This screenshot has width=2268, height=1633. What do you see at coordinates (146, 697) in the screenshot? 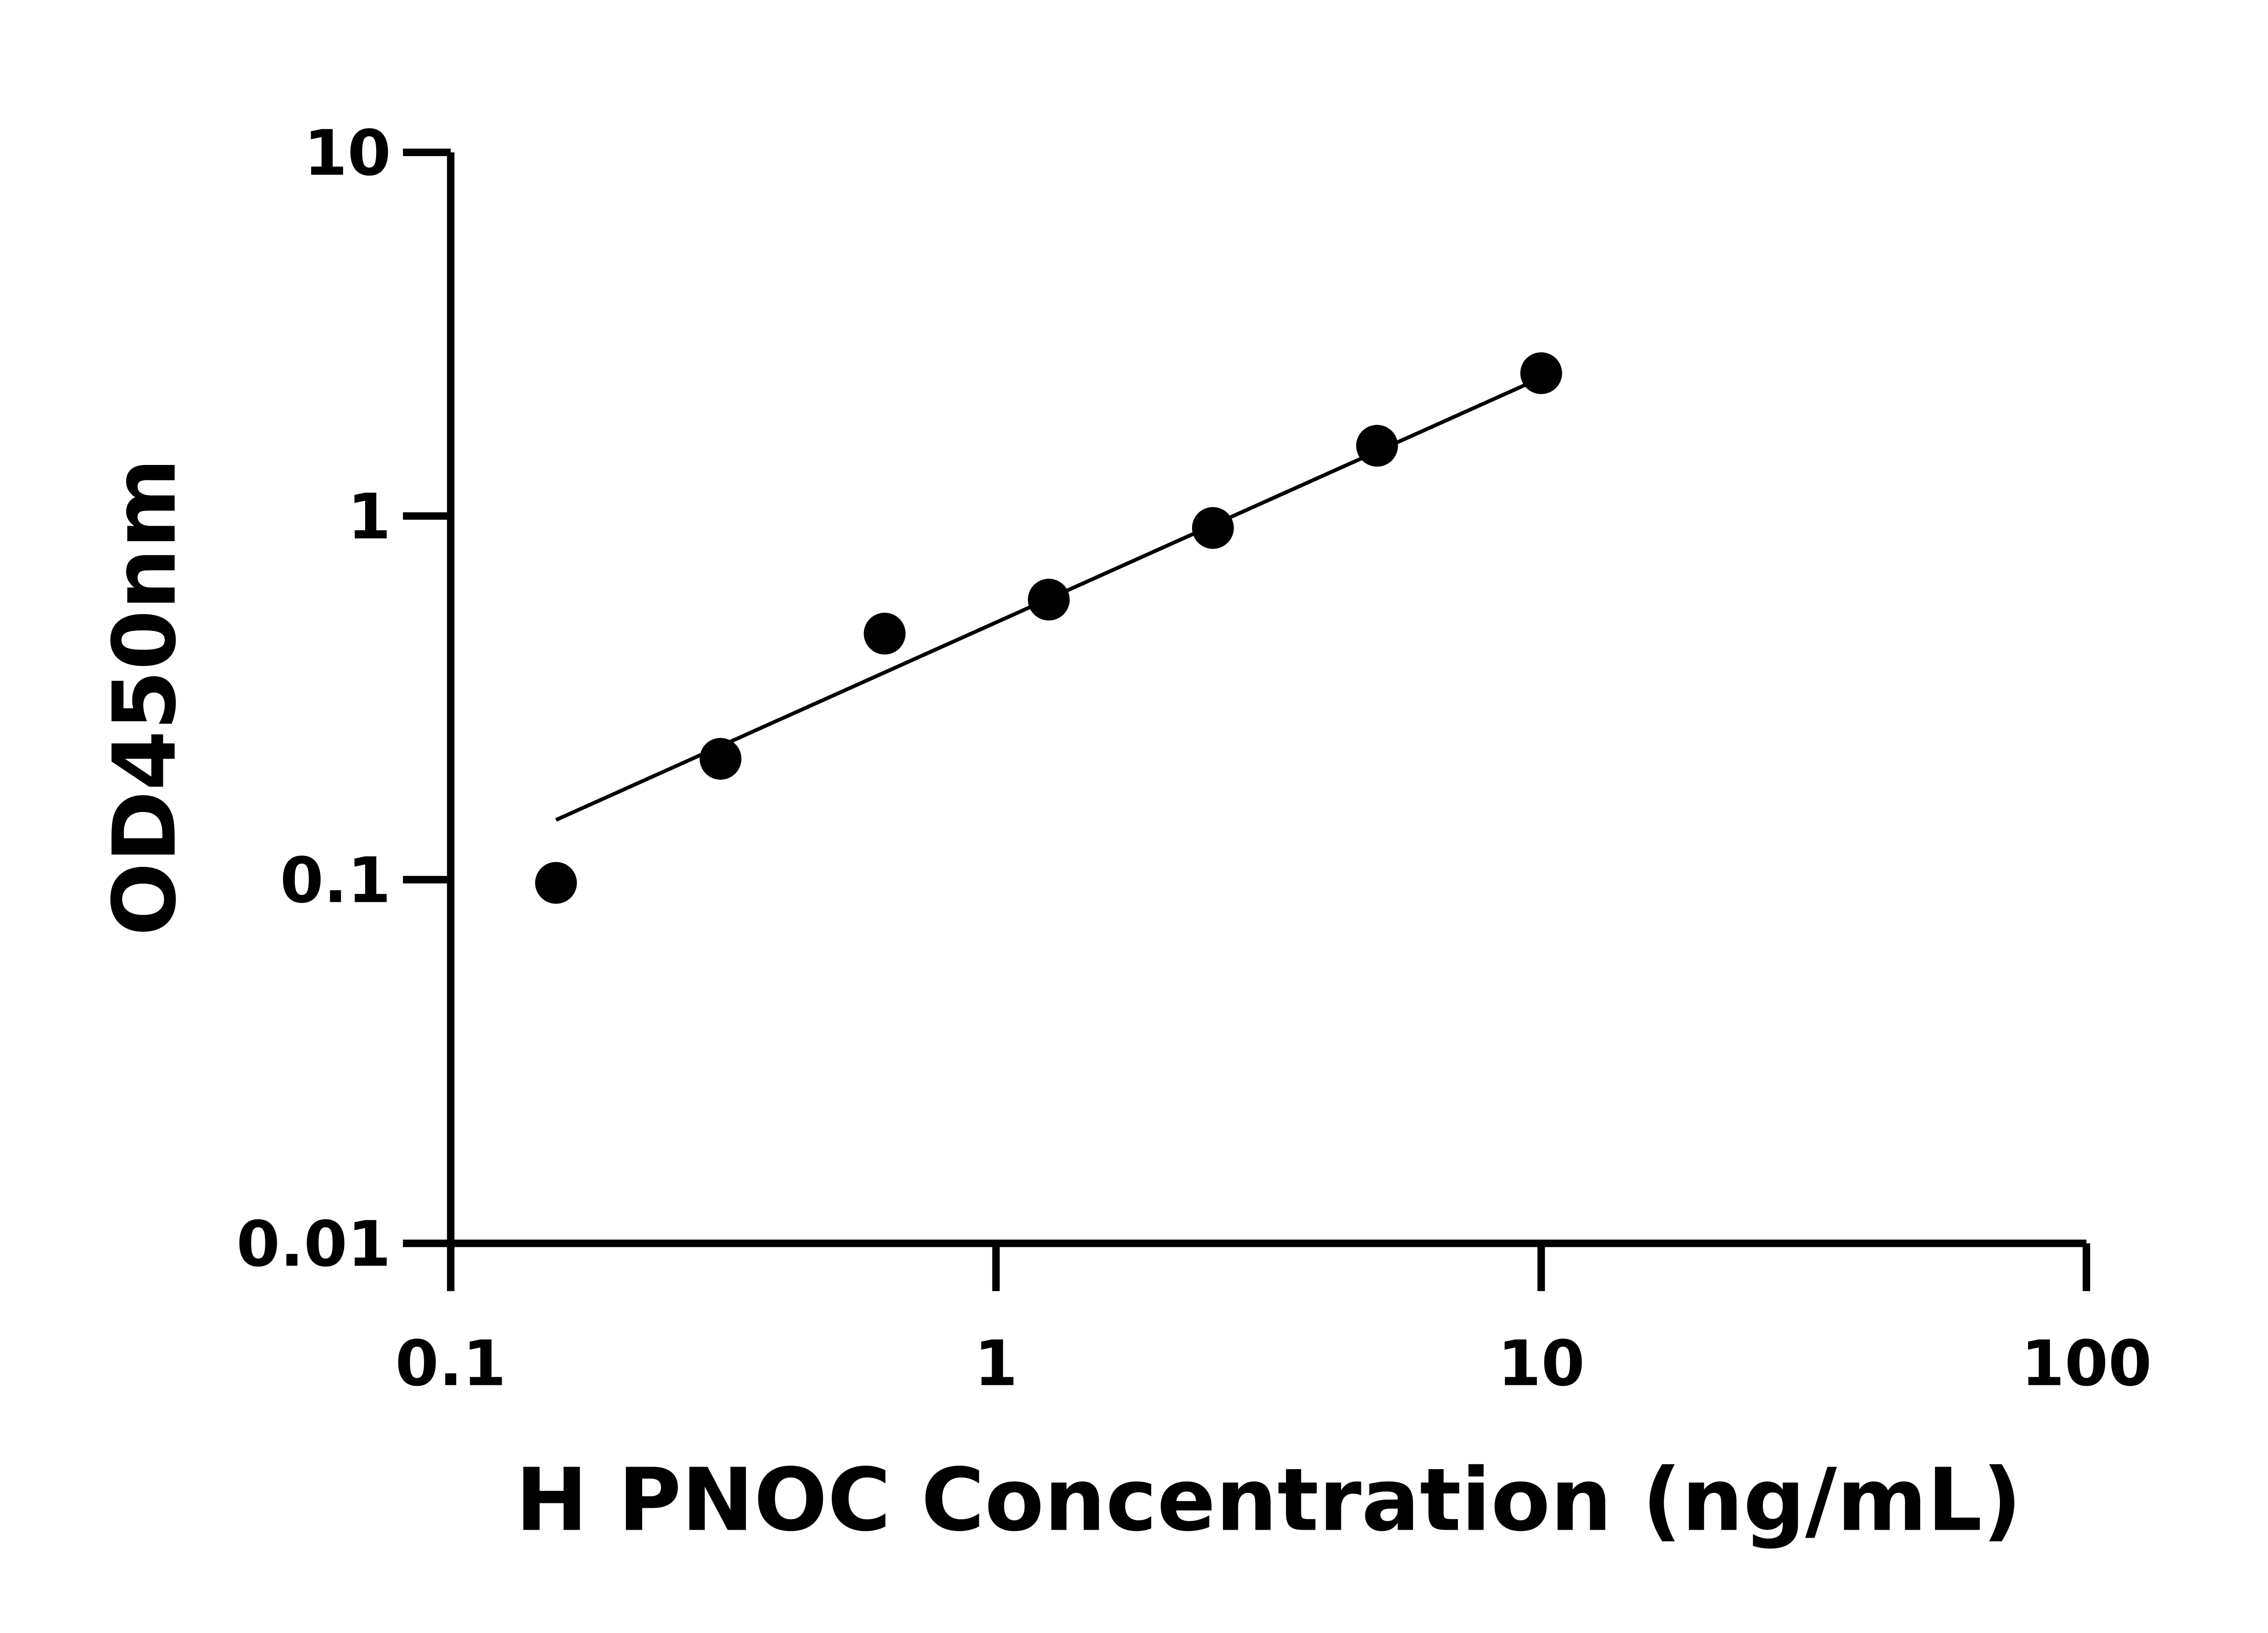
I see `y-axis-label: OD450nm` at bounding box center [146, 697].